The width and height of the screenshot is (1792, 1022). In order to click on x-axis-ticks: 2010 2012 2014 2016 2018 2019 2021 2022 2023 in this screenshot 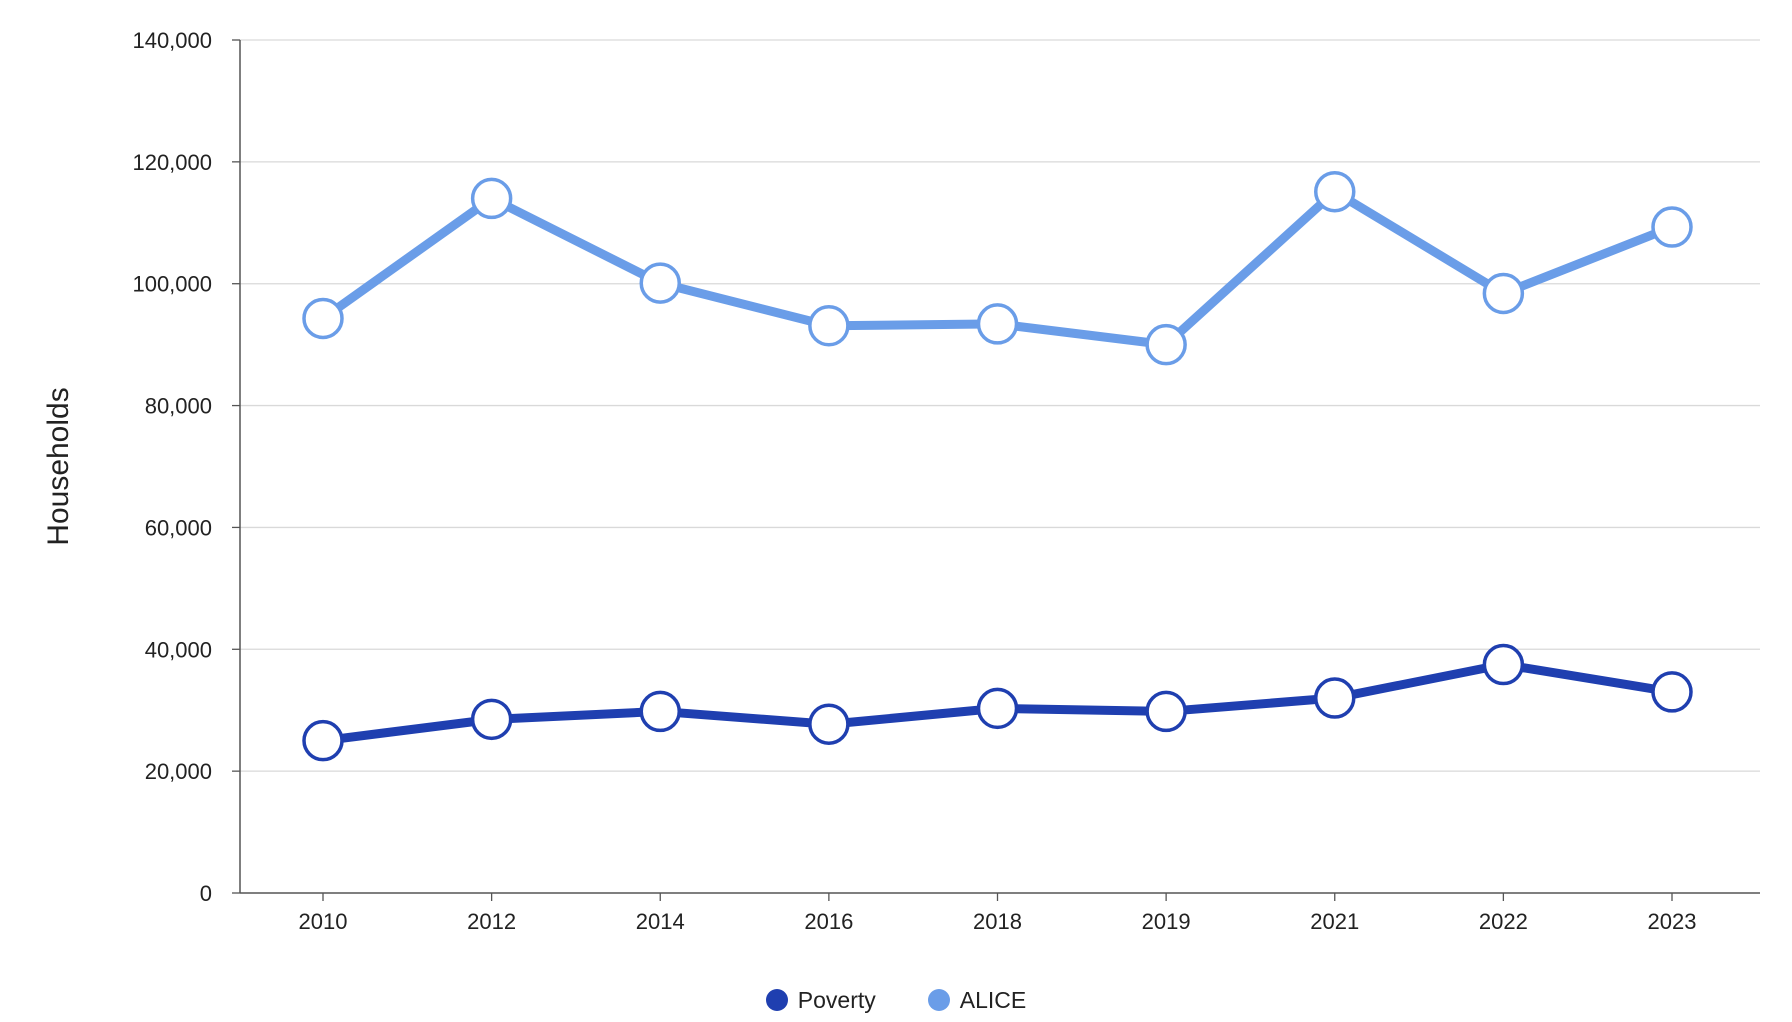, I will do `click(998, 913)`.